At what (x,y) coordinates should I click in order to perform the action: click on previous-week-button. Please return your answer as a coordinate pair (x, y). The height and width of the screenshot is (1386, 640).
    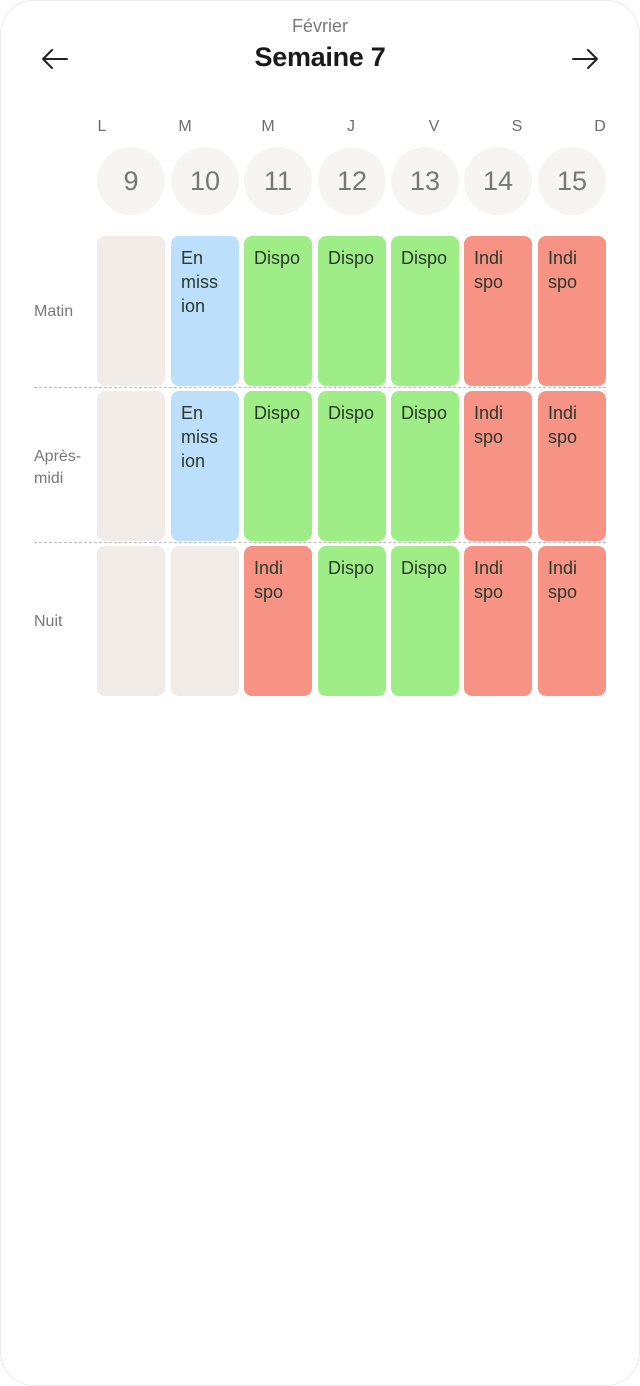
    Looking at the image, I should click on (55, 59).